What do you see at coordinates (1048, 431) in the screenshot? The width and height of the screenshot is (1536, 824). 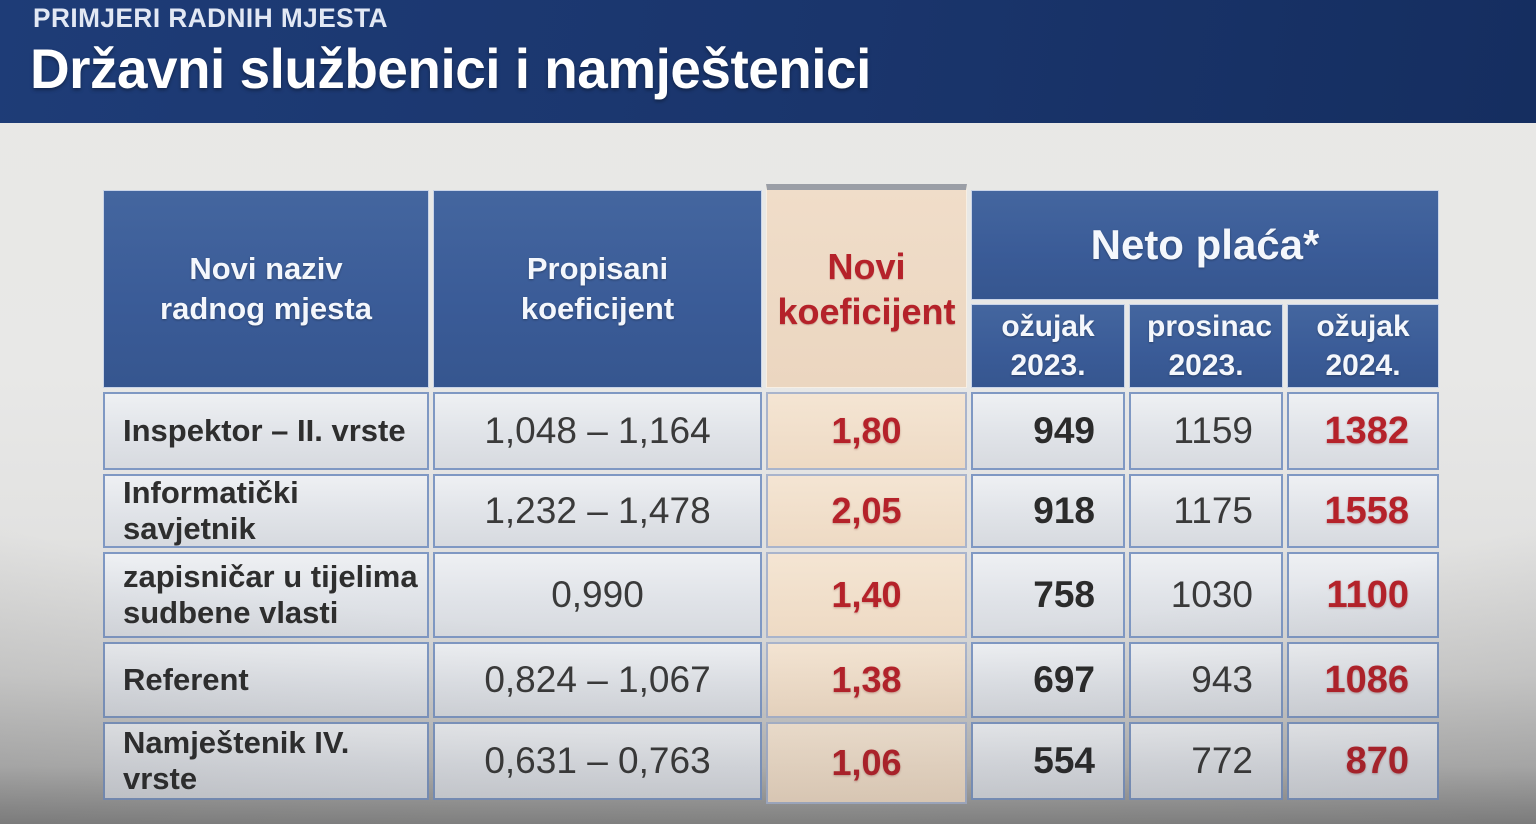 I see `table-row-1-net-mar-2023: 949` at bounding box center [1048, 431].